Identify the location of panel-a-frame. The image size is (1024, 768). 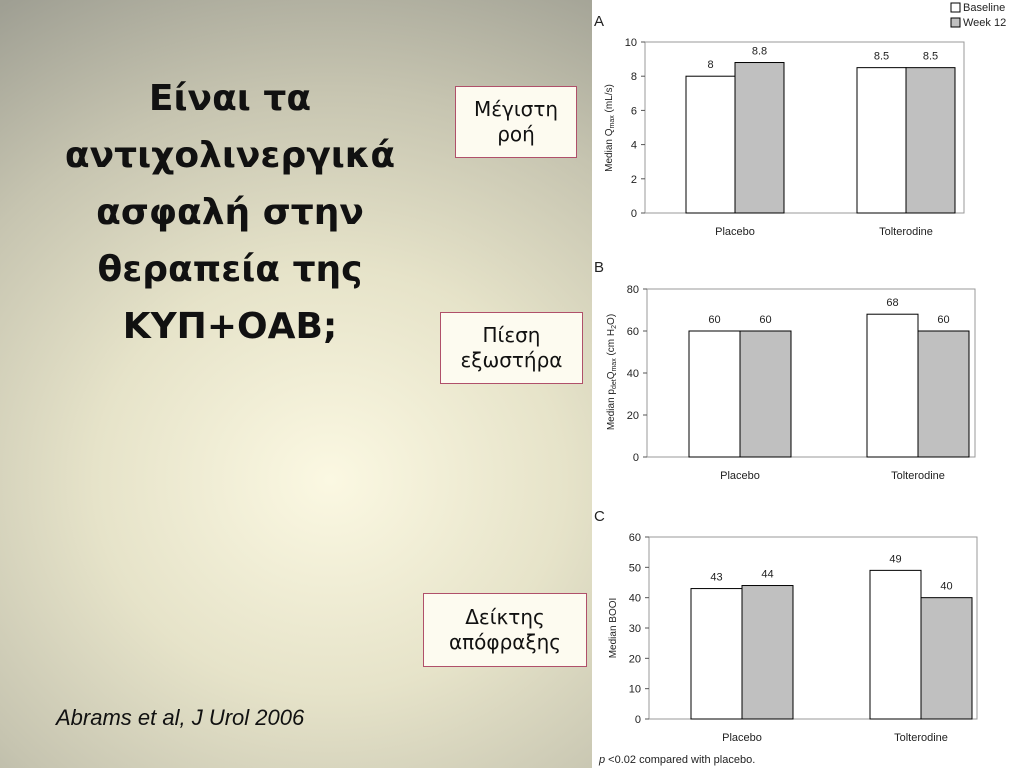
(804, 127).